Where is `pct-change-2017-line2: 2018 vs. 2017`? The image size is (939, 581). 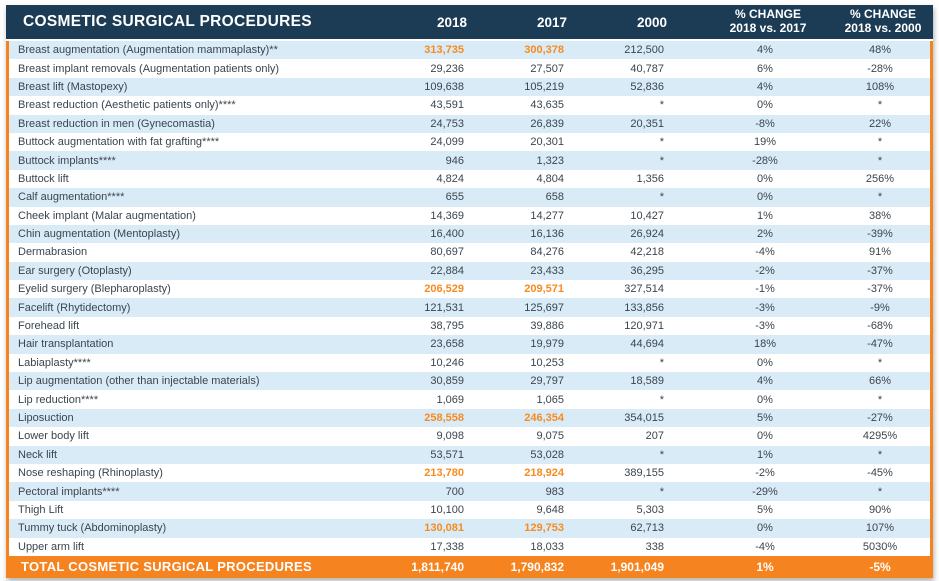
pct-change-2017-line2: 2018 vs. 2017 is located at coordinates (768, 28).